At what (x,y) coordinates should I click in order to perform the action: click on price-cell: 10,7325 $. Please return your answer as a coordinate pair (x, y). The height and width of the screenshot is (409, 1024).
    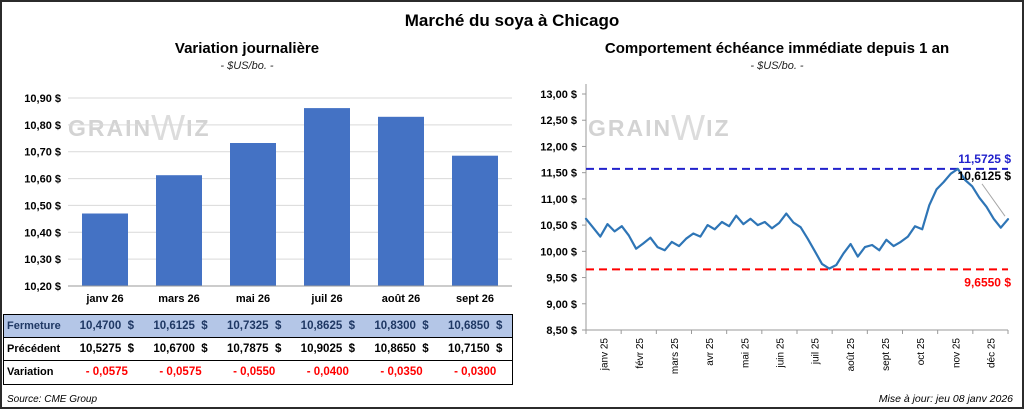
    Looking at the image, I should click on (254, 326).